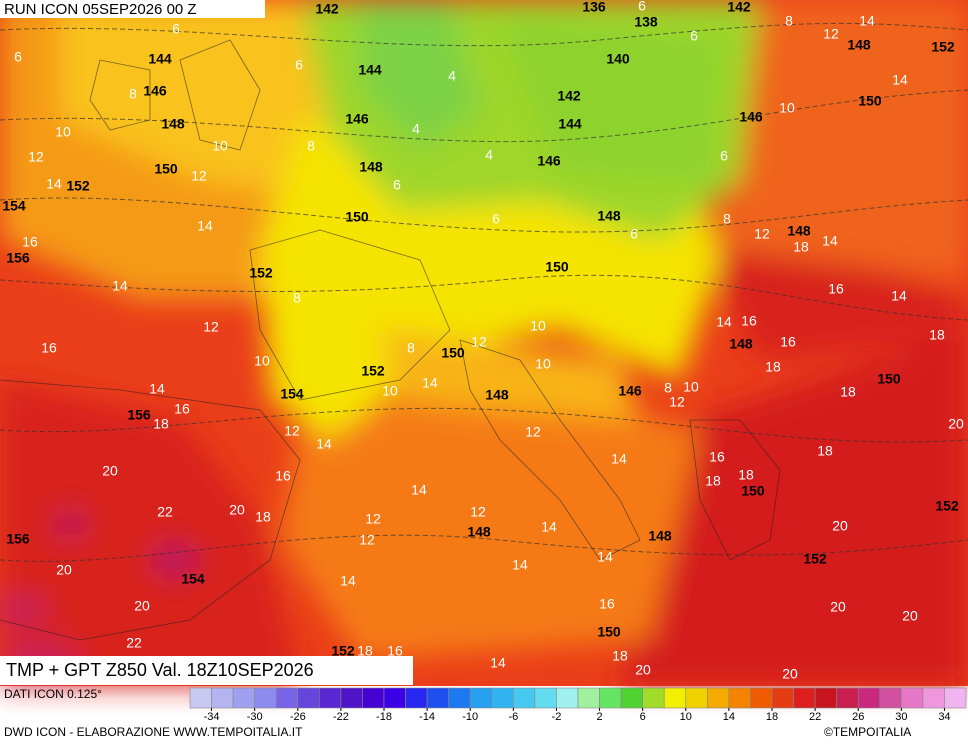 The image size is (968, 750). I want to click on colorbar-tick-label: 6, so click(643, 717).